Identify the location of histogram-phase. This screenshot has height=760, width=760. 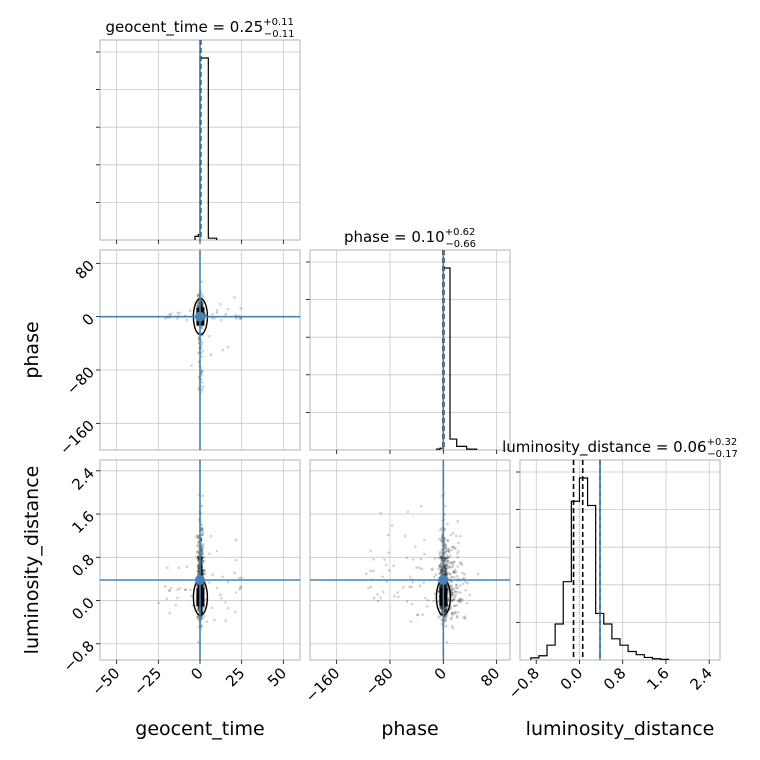
(457, 358).